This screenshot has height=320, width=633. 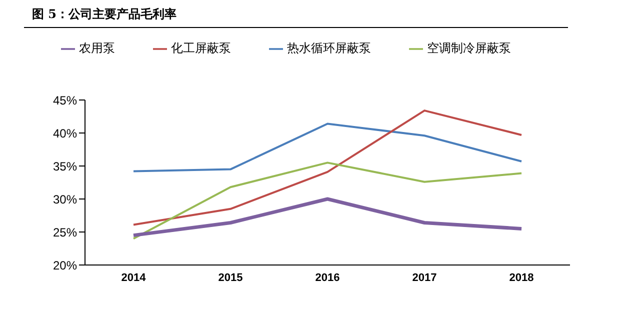 What do you see at coordinates (65, 166) in the screenshot?
I see `y-tick-label: 35%` at bounding box center [65, 166].